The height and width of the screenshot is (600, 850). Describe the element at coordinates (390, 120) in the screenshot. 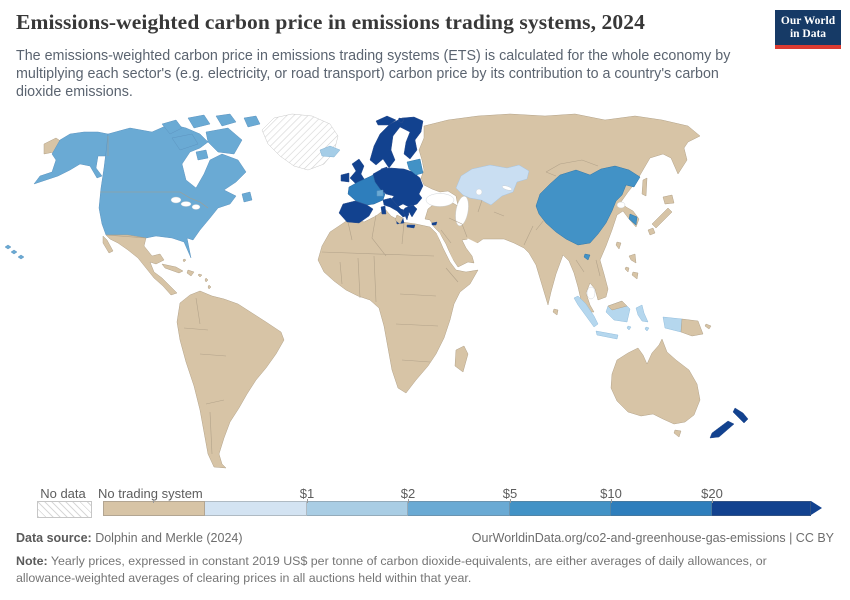

I see `map-region-svalbard` at that location.